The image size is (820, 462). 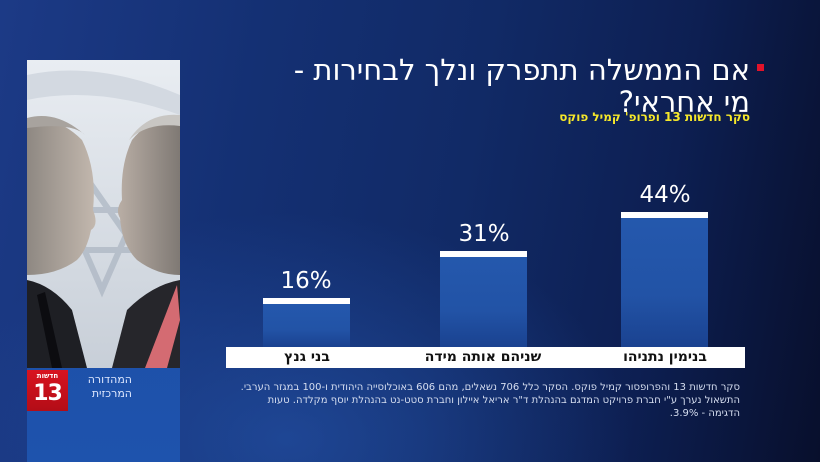 I want to click on bar-value-netanyahu: 44%, so click(x=665, y=195).